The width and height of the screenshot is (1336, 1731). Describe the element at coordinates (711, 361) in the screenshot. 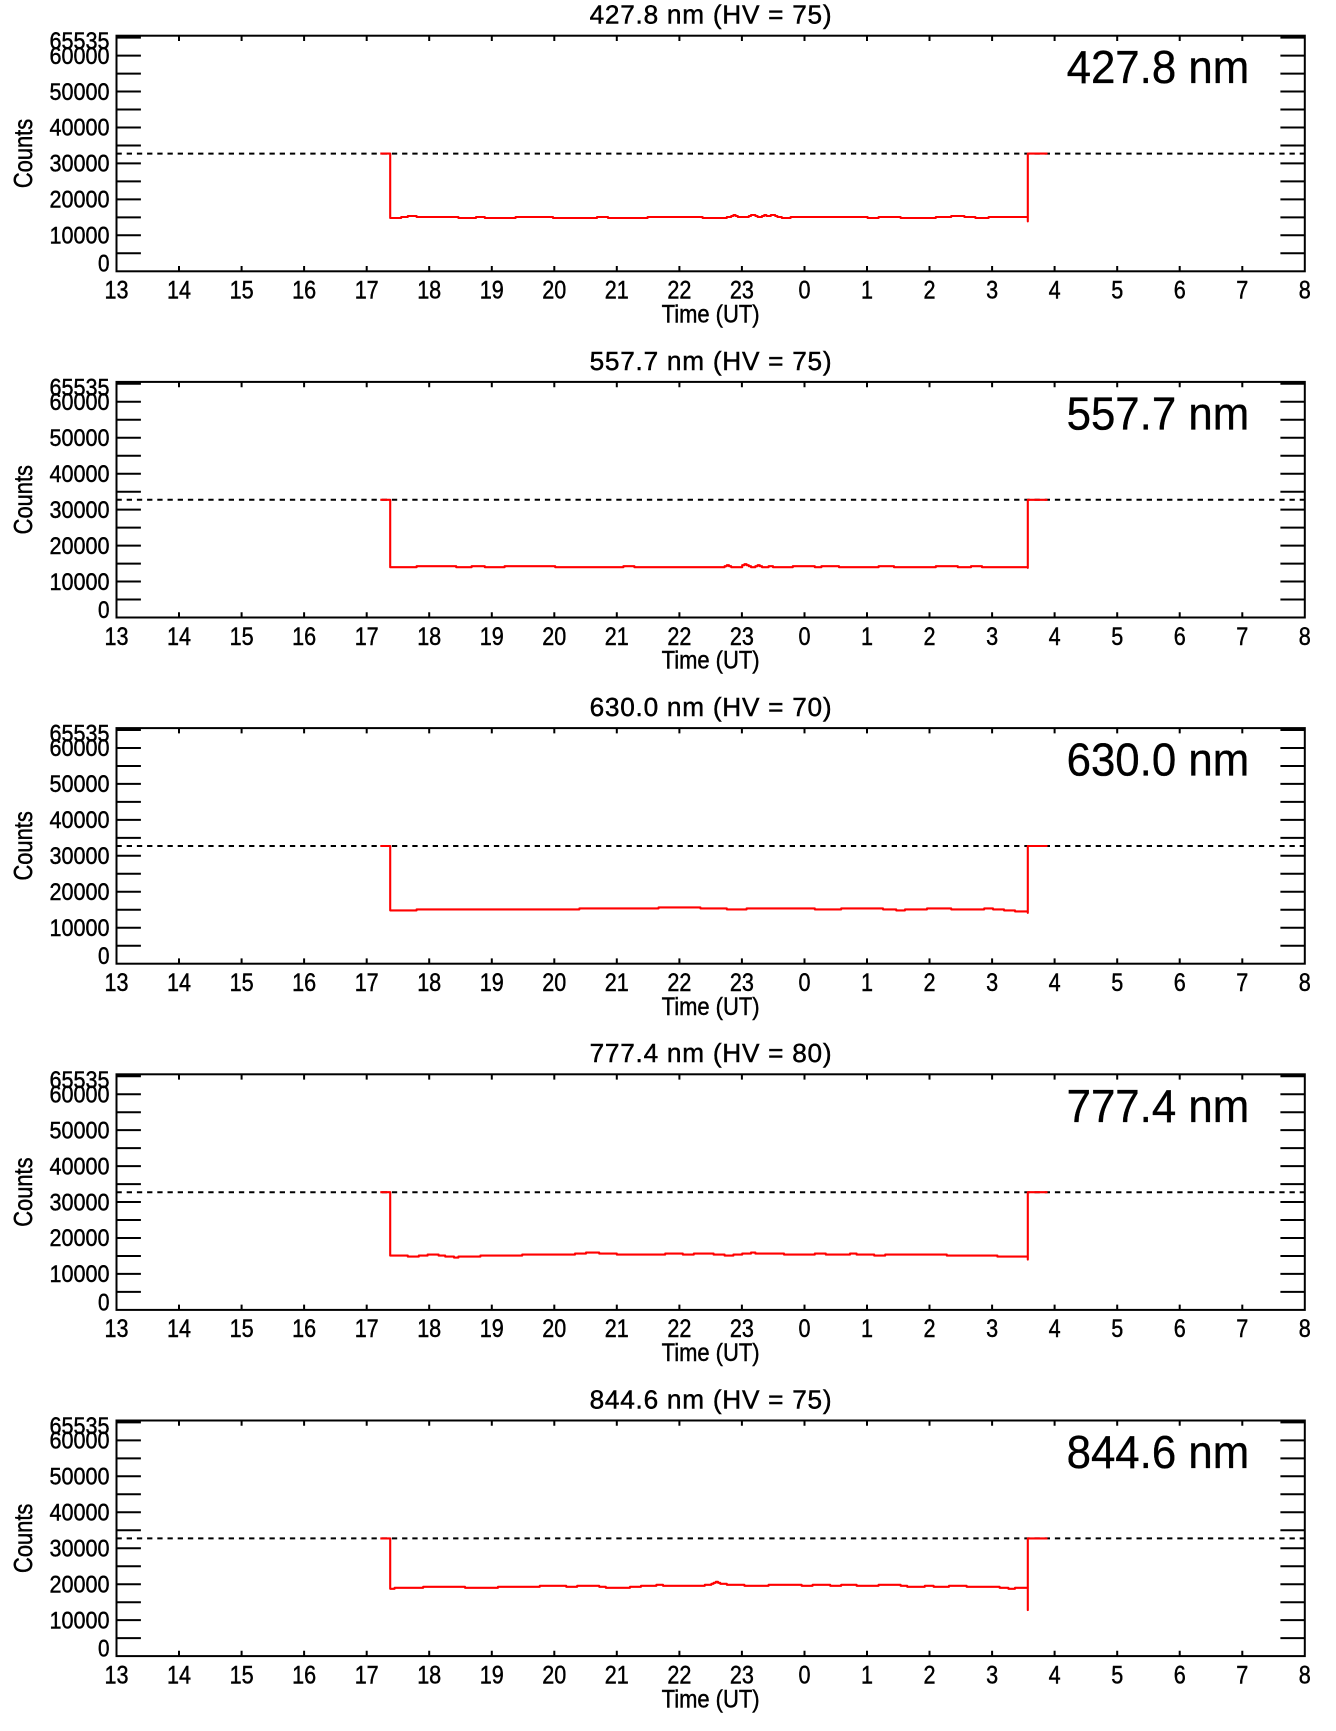

I see `svg-text: 557.7 nm (HV = 75)` at that location.